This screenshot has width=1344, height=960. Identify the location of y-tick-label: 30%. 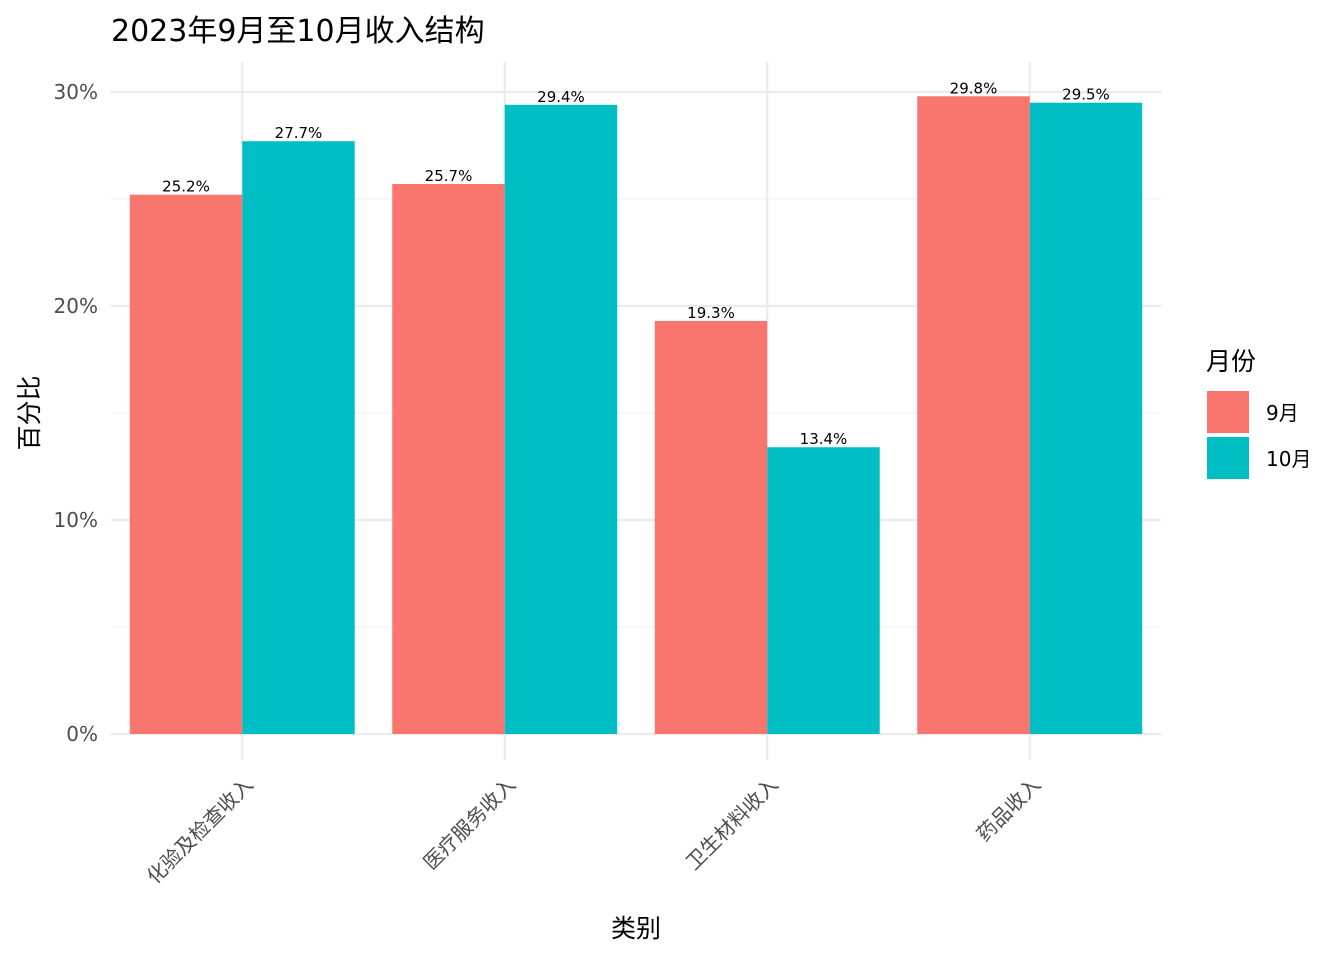
(76, 92).